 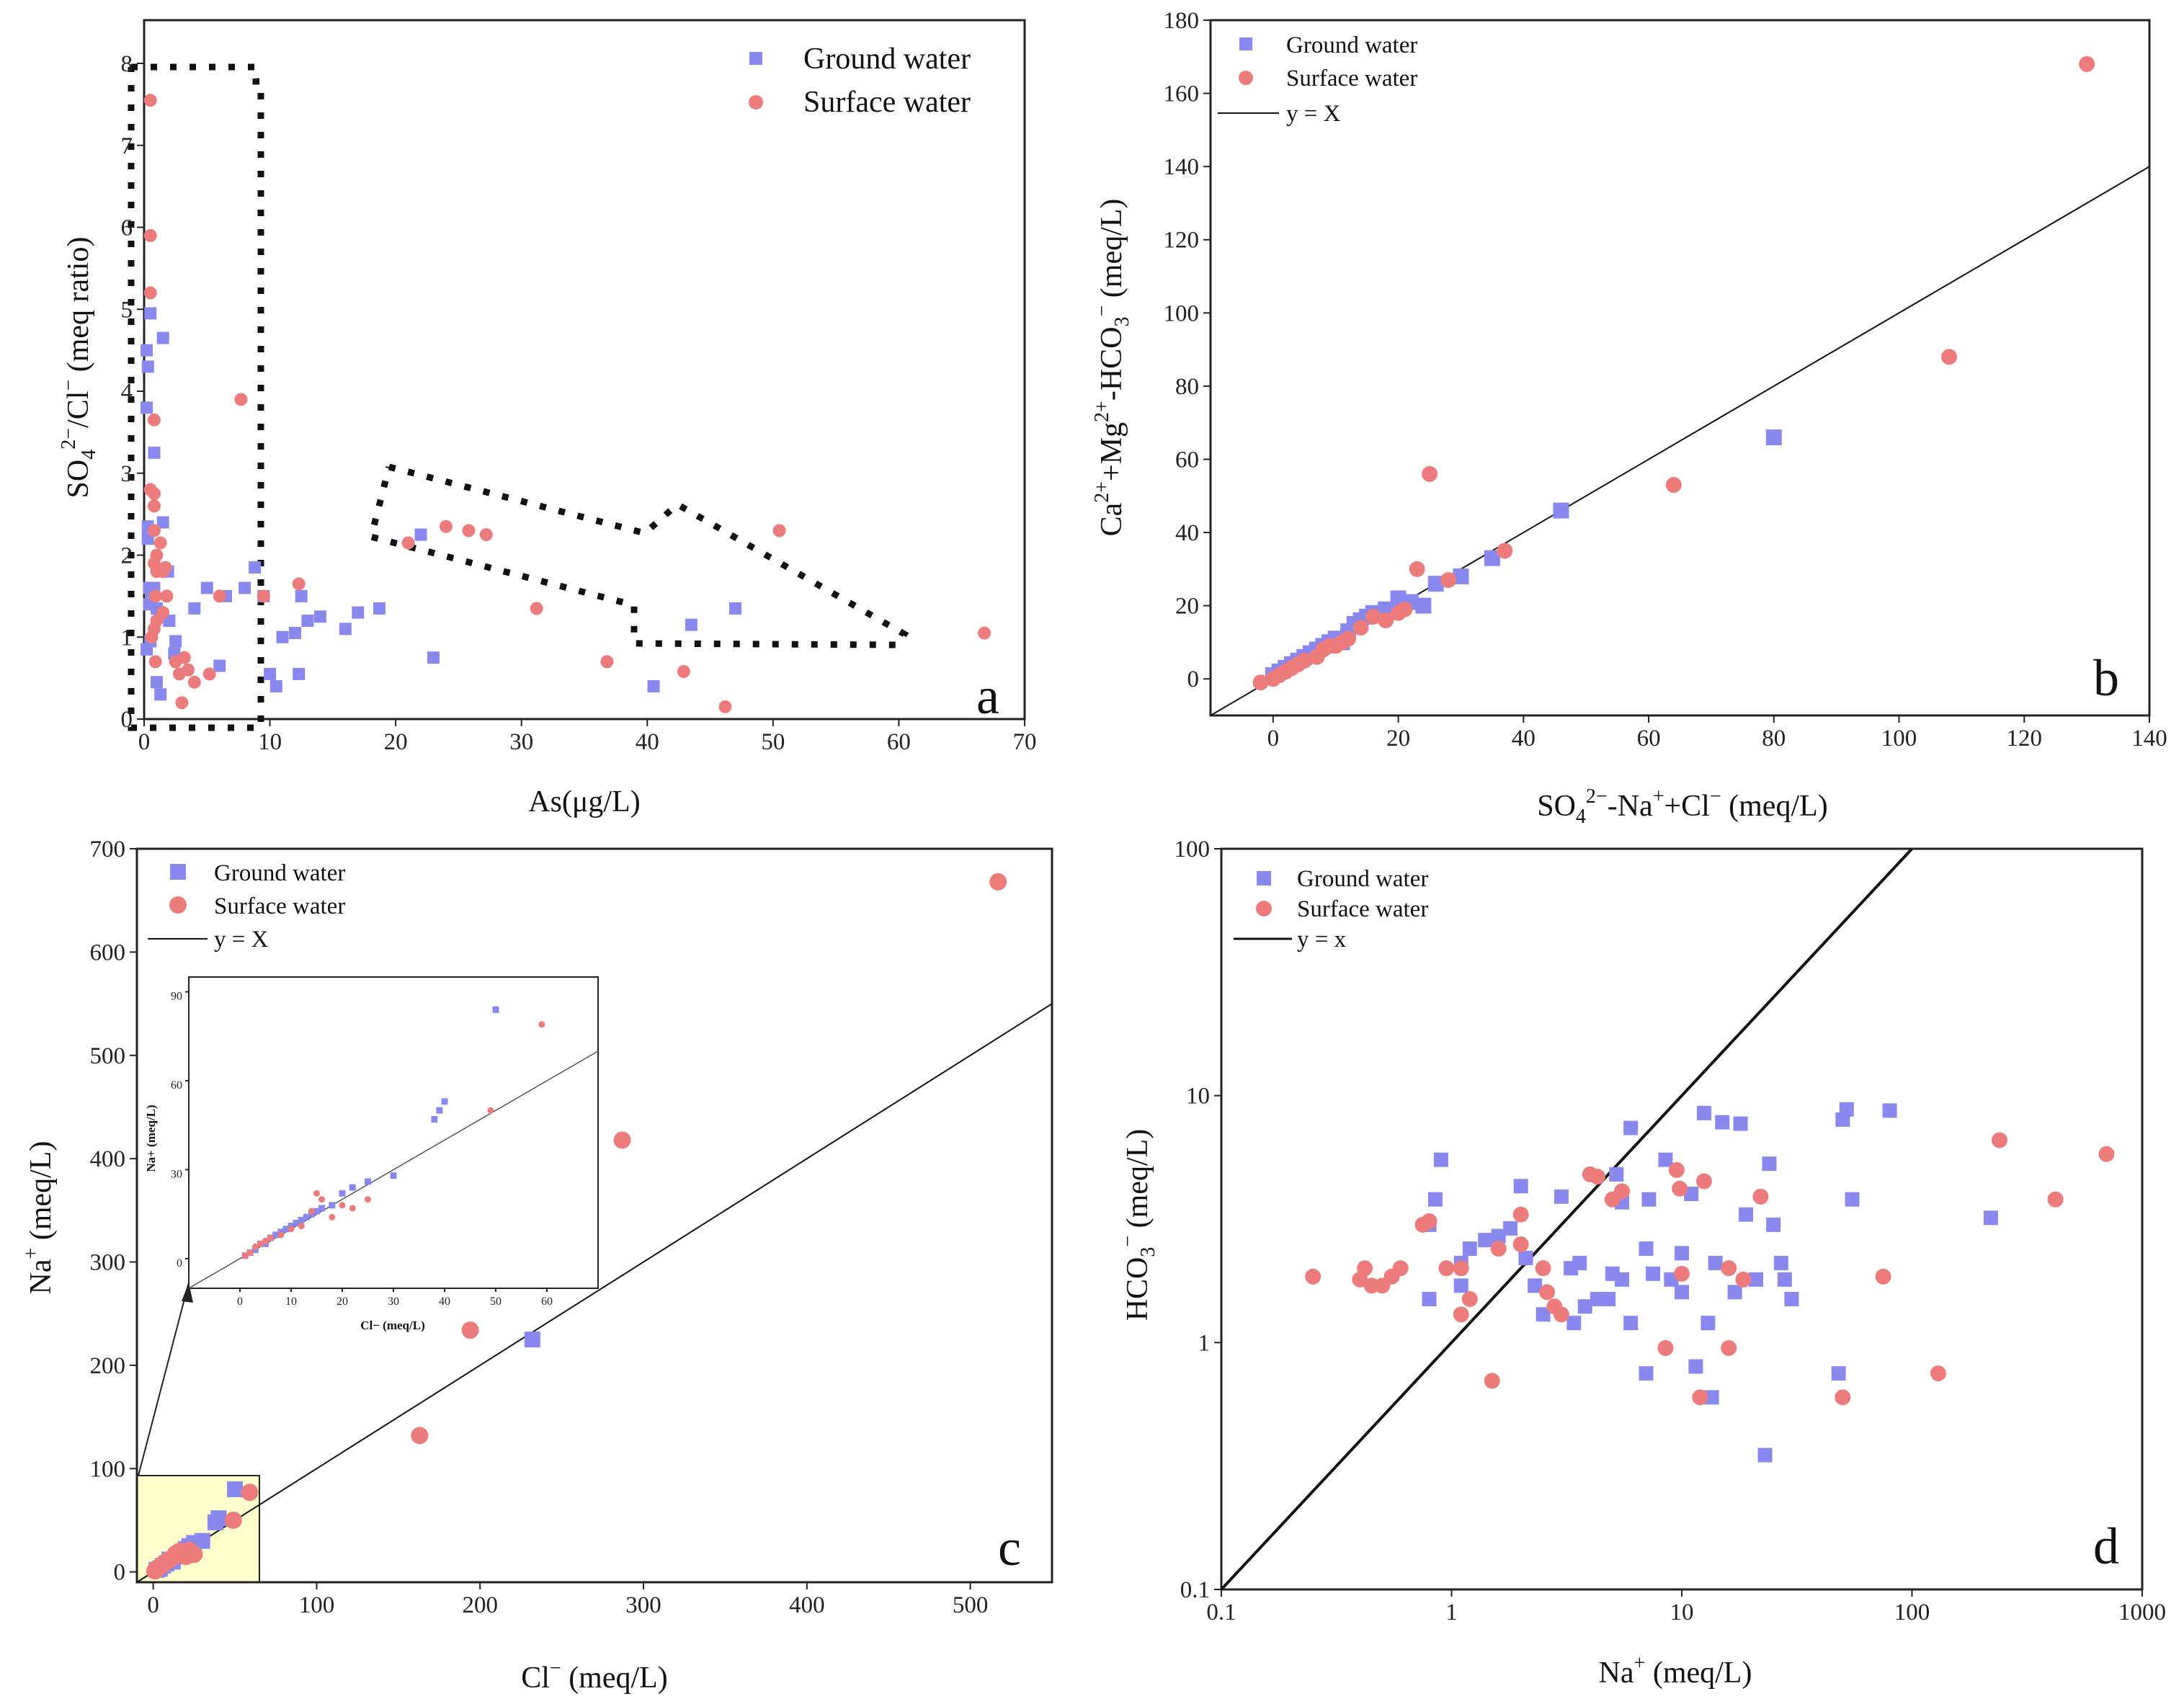 What do you see at coordinates (196, 397) in the screenshot?
I see `panel-a-dotted-box-left` at bounding box center [196, 397].